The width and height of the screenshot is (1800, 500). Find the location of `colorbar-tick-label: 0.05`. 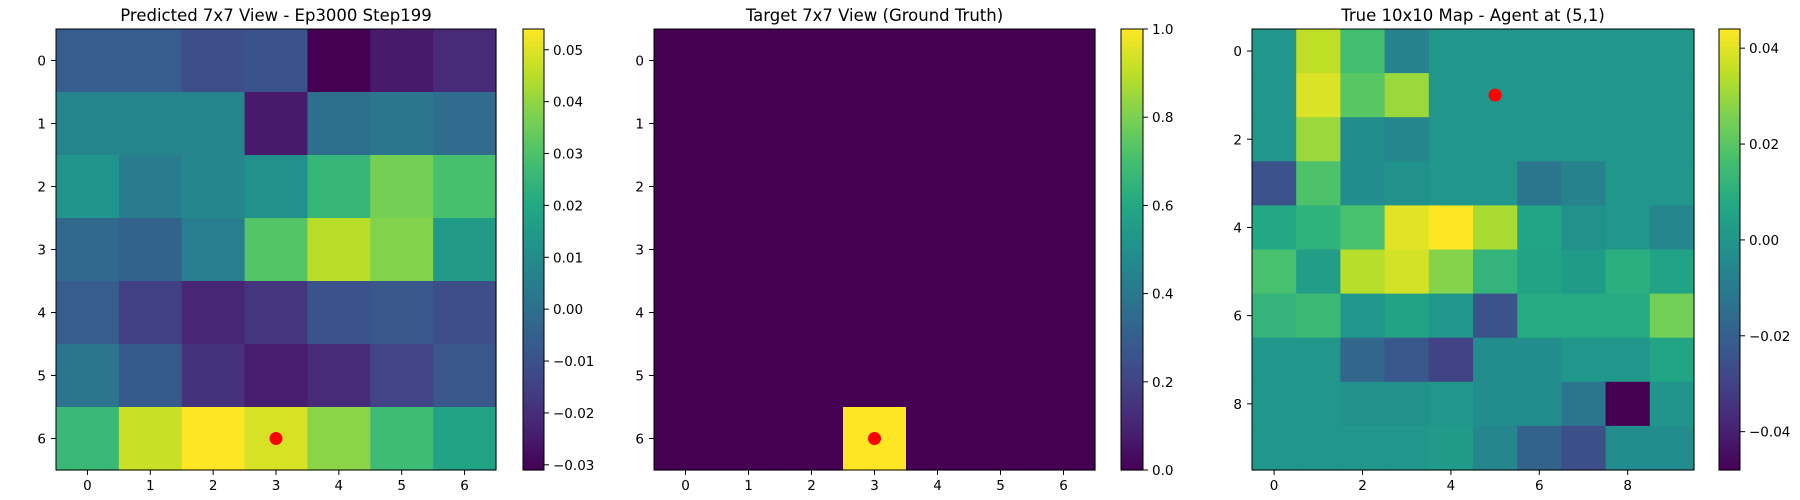

colorbar-tick-label: 0.05 is located at coordinates (568, 51).